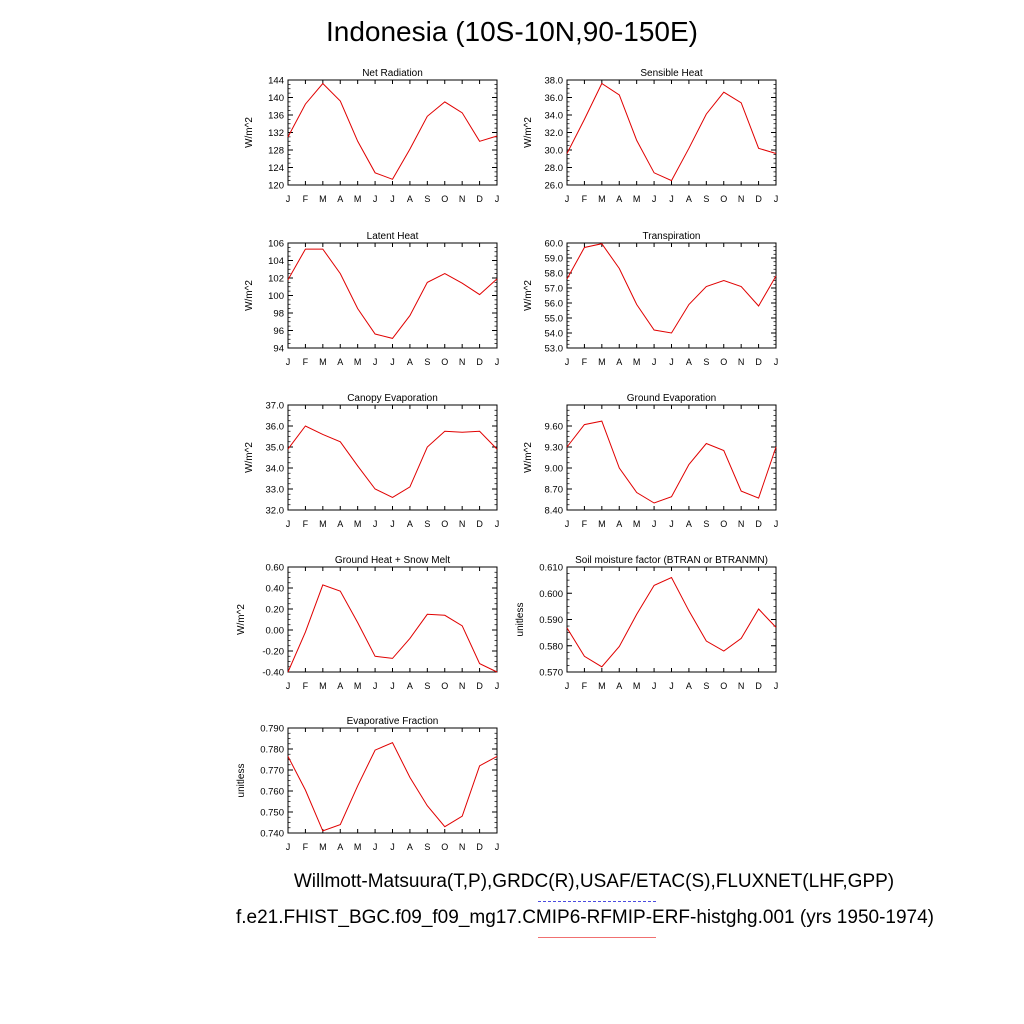  Describe the element at coordinates (393, 721) in the screenshot. I see `chart-title: Evaporative Fraction` at that location.